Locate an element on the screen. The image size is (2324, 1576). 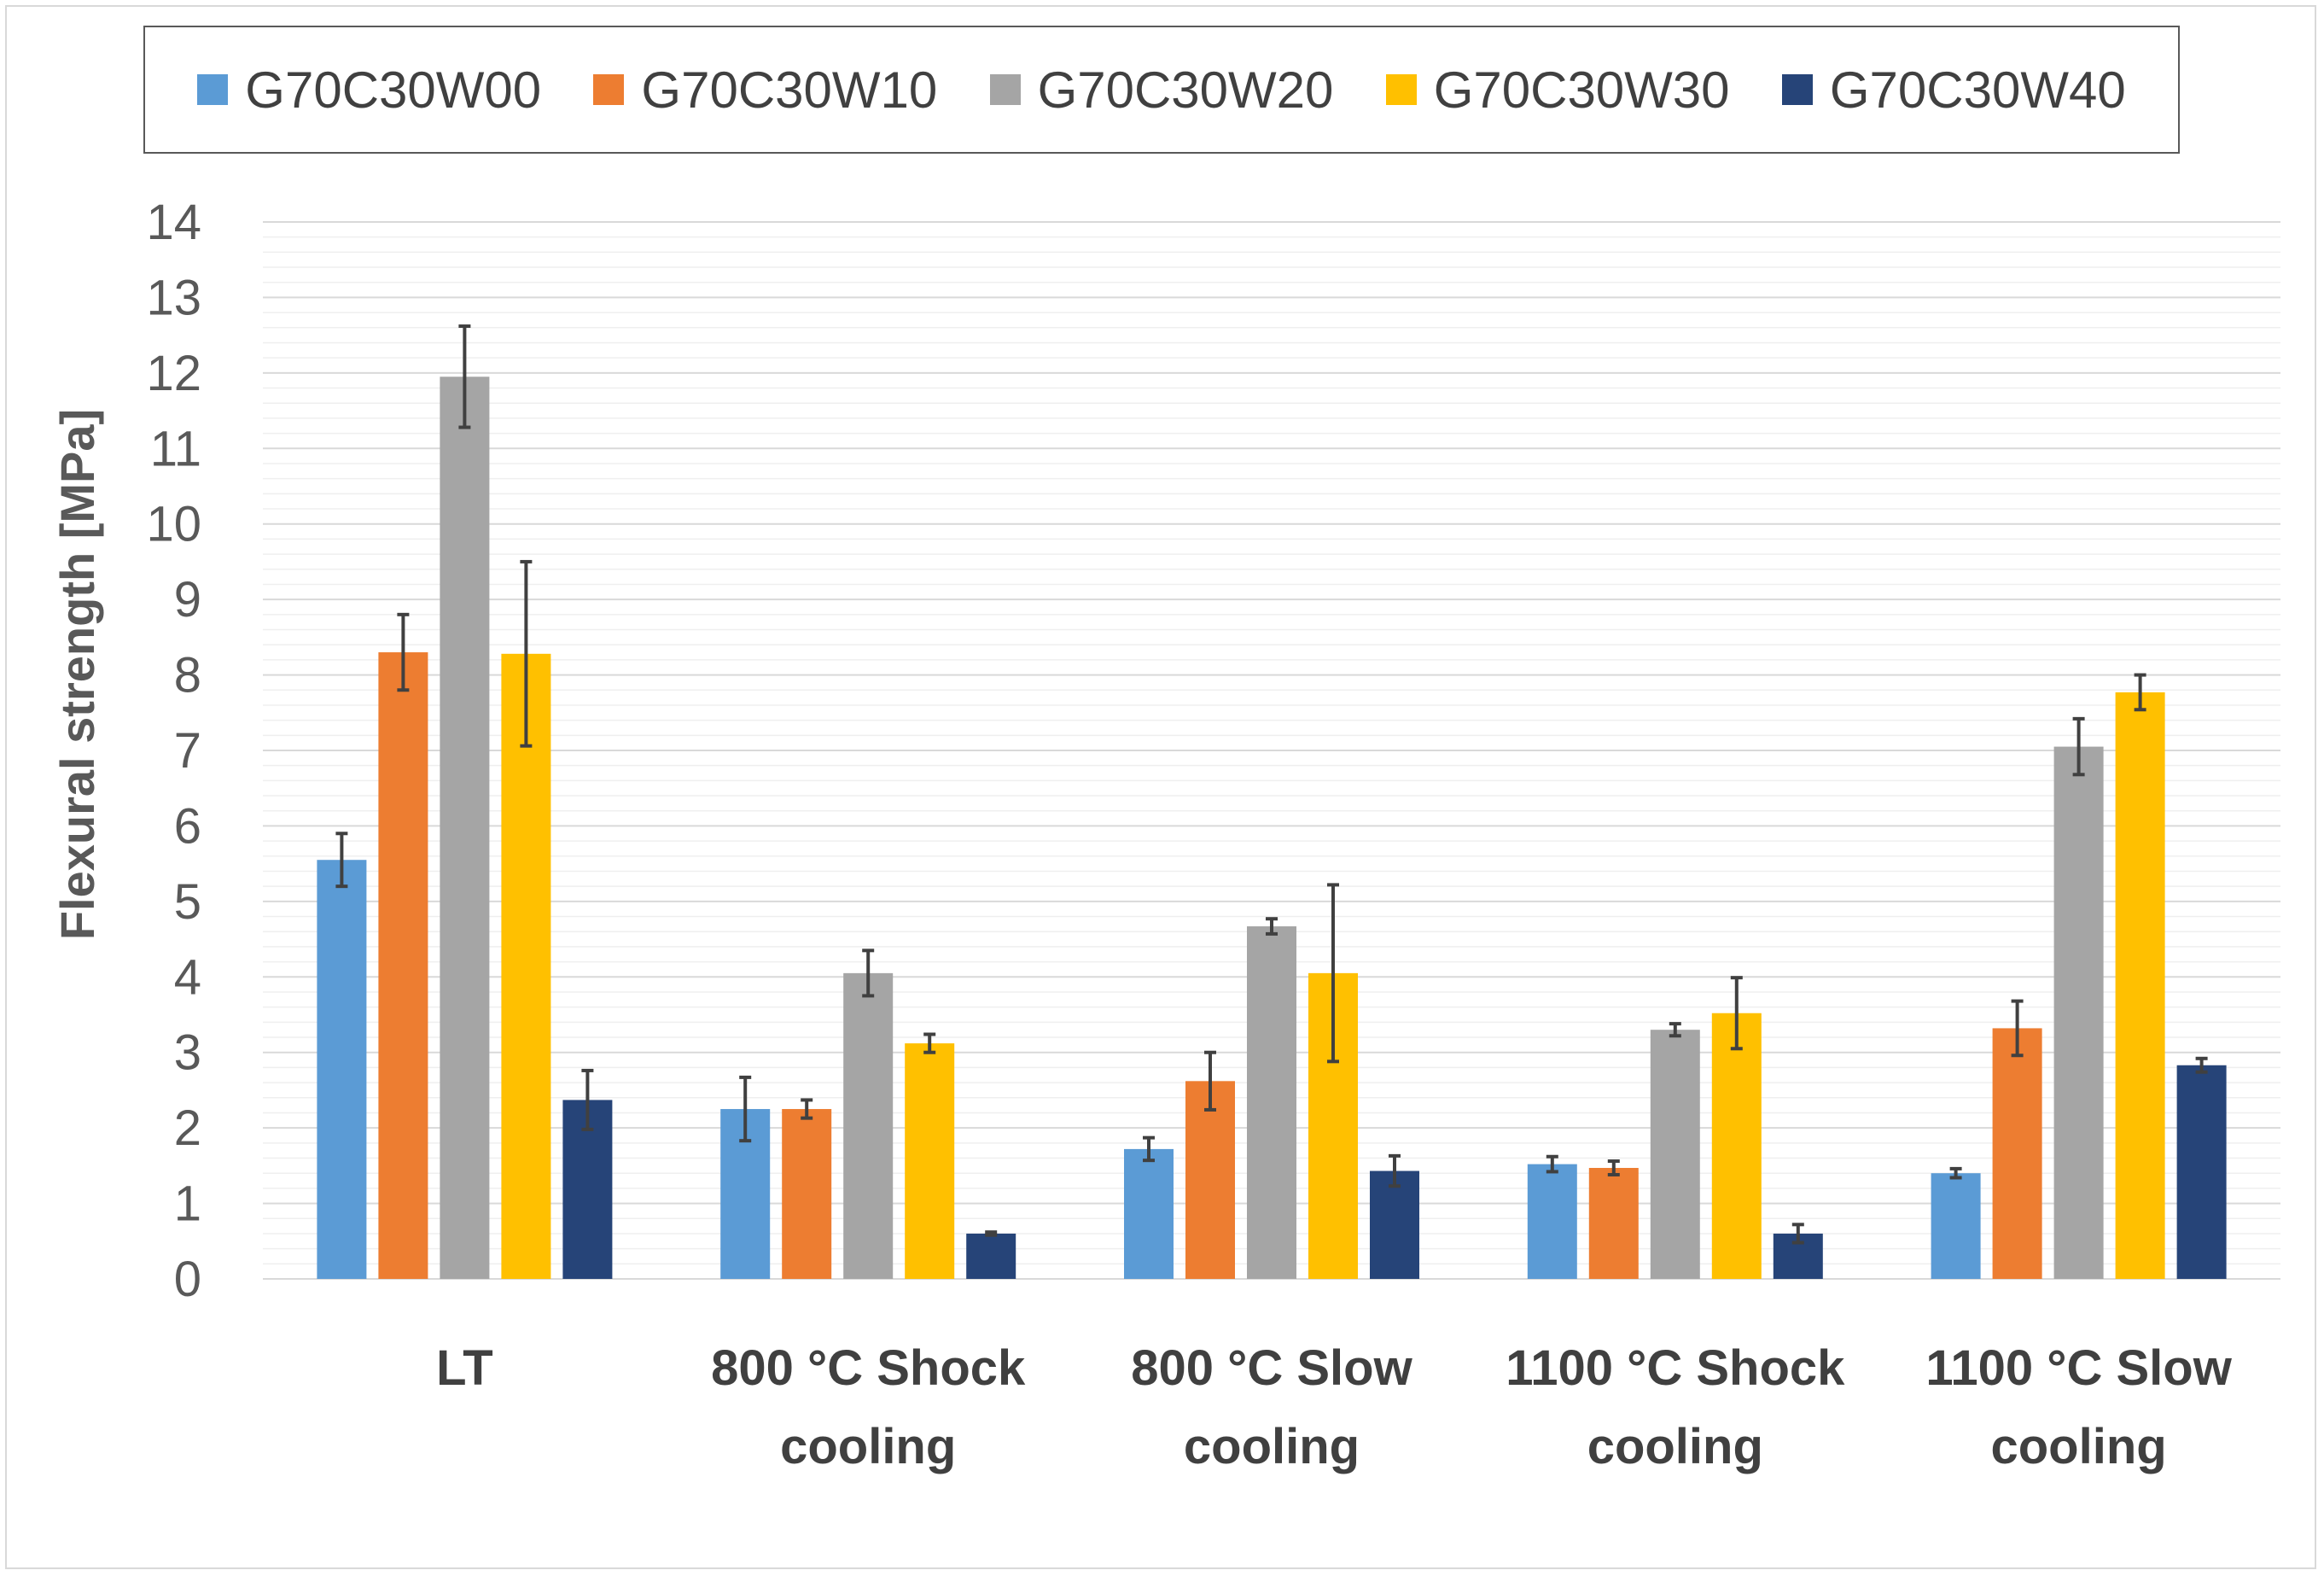
x-tick-label: LT is located at coordinates (464, 1368).